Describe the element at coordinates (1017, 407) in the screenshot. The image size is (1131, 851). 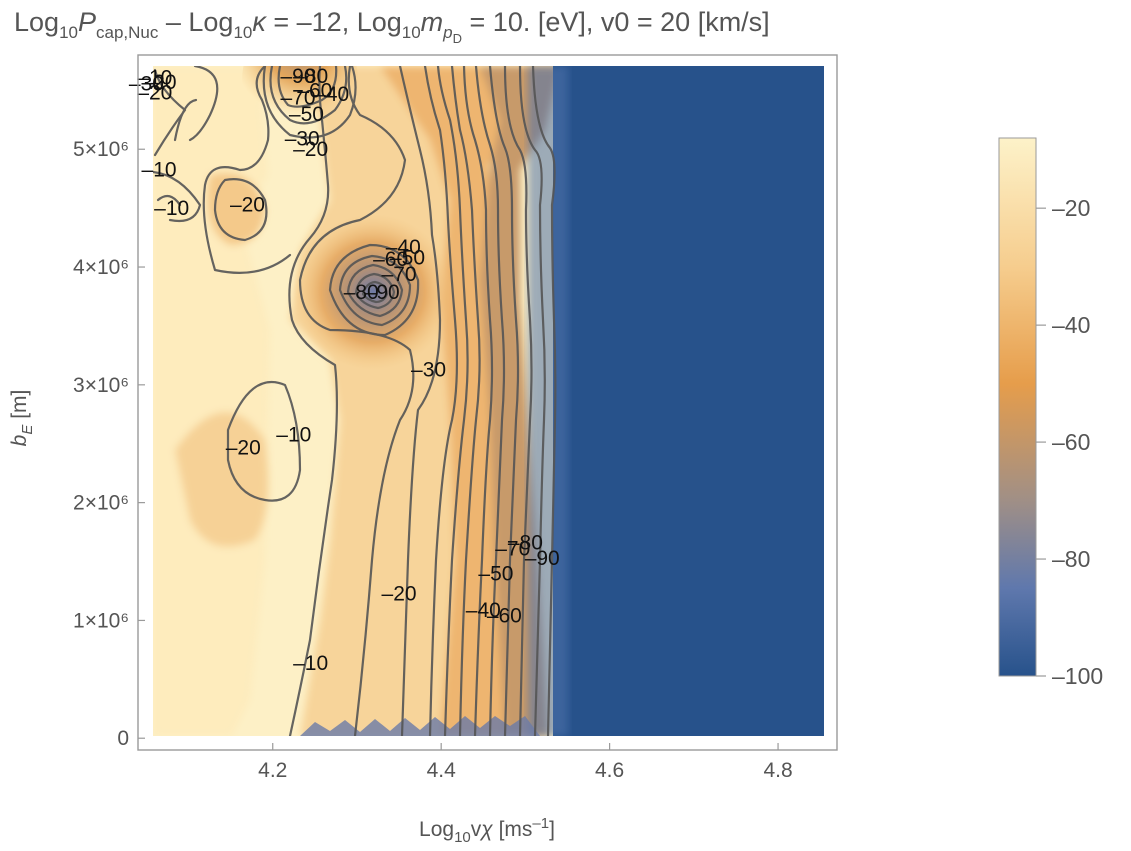
I see `colorbar` at that location.